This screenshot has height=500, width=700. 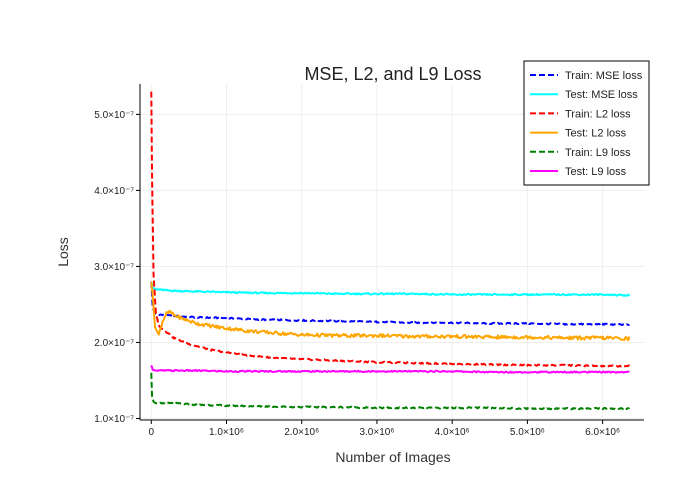 I want to click on legend-label: Train: MSE loss, so click(x=604, y=76).